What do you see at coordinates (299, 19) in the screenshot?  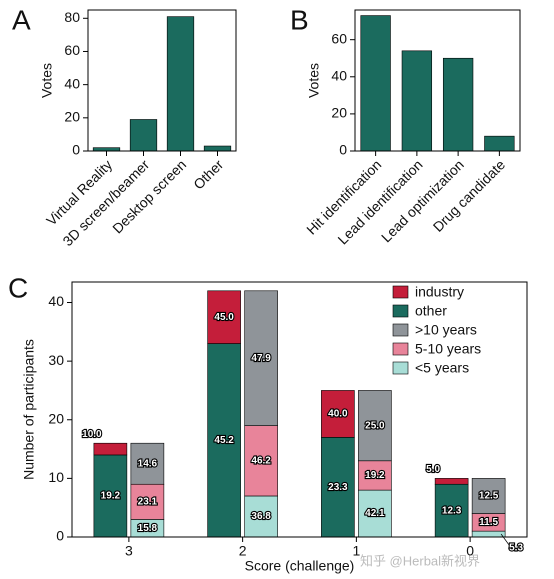 I see `panel-label: B` at bounding box center [299, 19].